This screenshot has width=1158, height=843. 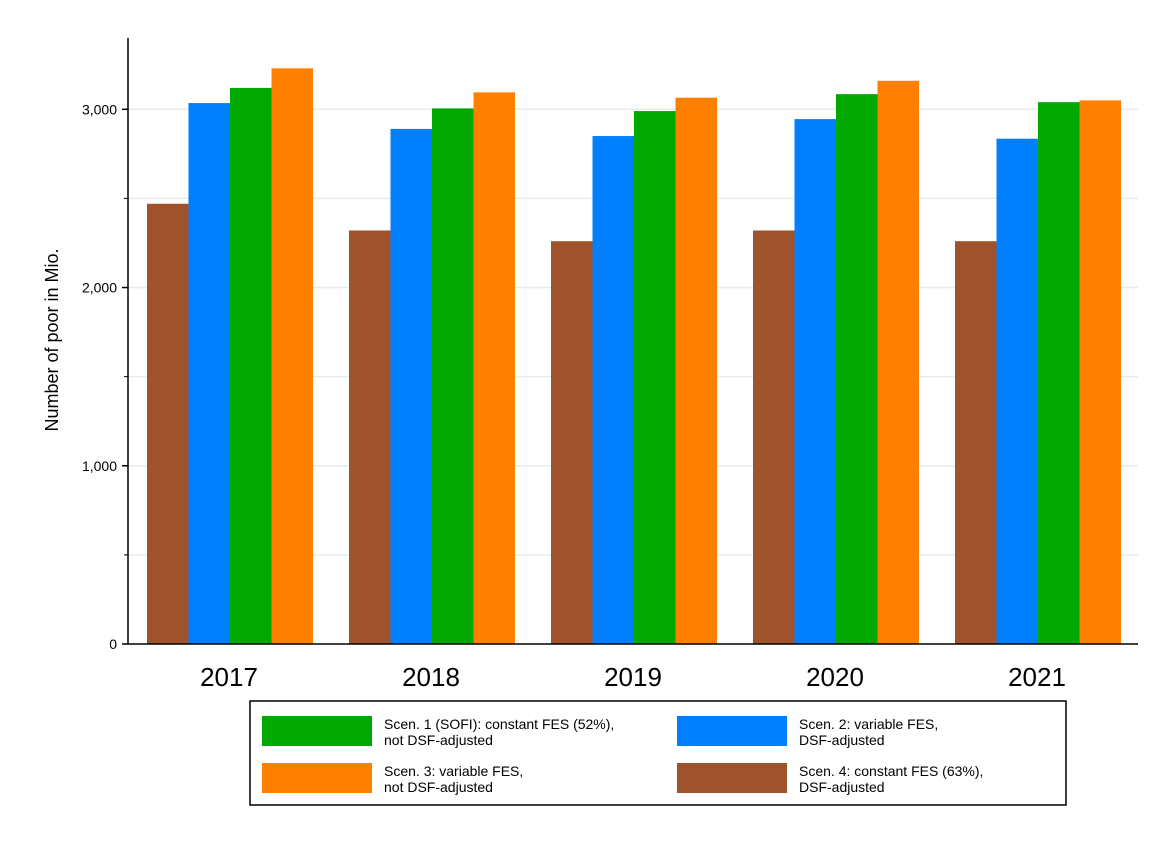 I want to click on bar-s3-2021, so click(x=1100, y=372).